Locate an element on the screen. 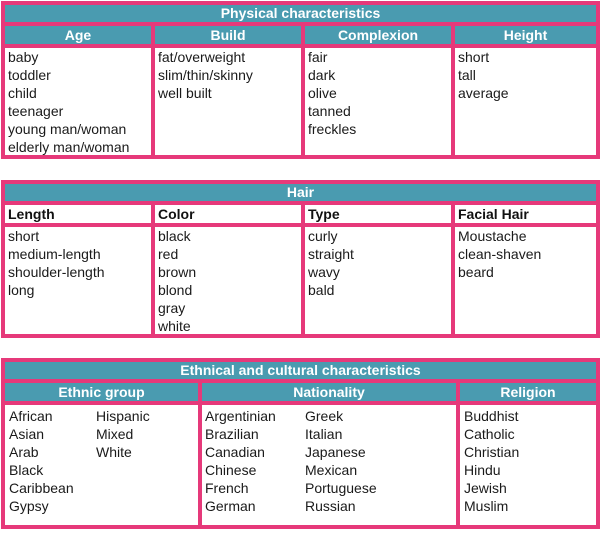  list-item: teenager is located at coordinates (36, 111).